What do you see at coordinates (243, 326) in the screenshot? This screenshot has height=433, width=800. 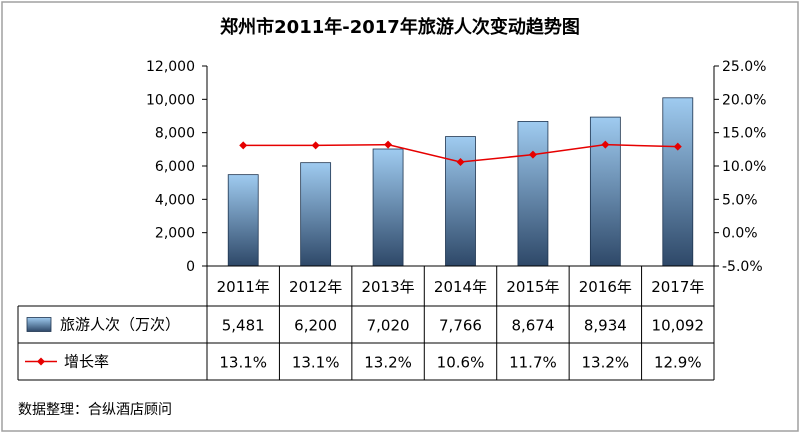 I see `bar-data-label: 5,481` at bounding box center [243, 326].